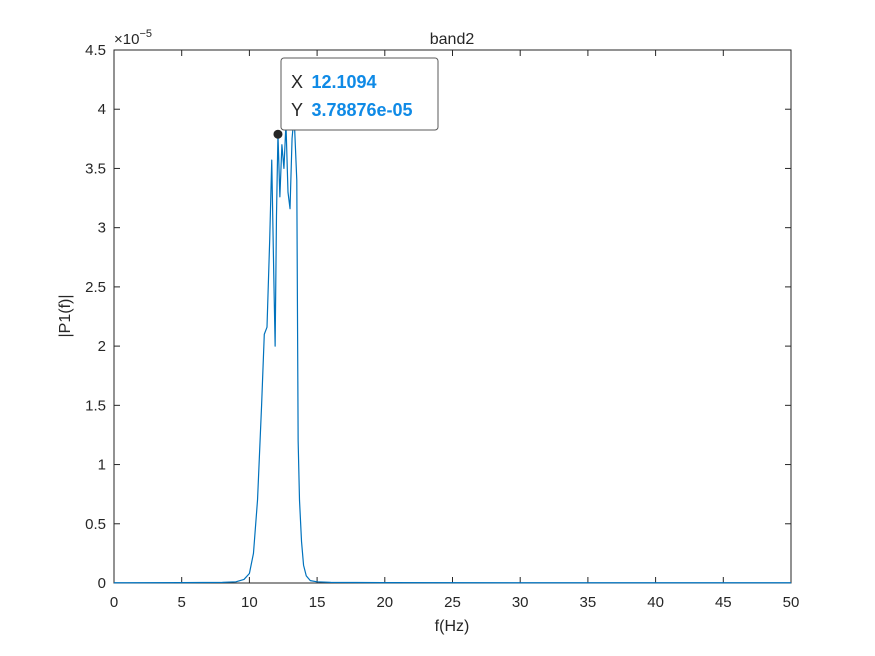 The width and height of the screenshot is (875, 656). What do you see at coordinates (95, 287) in the screenshot?
I see `y-tick-label: 2.5` at bounding box center [95, 287].